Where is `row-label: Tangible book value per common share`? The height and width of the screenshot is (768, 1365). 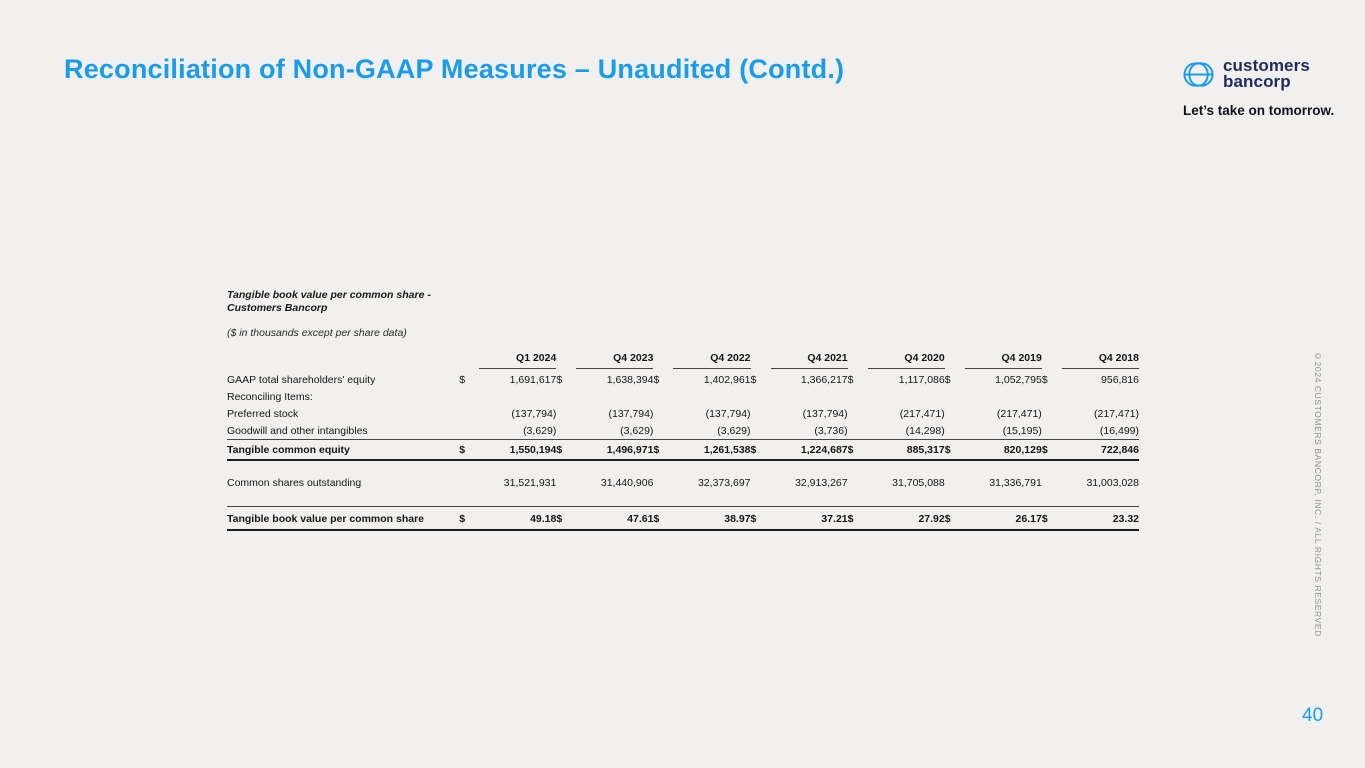 row-label: Tangible book value per common share is located at coordinates (343, 519).